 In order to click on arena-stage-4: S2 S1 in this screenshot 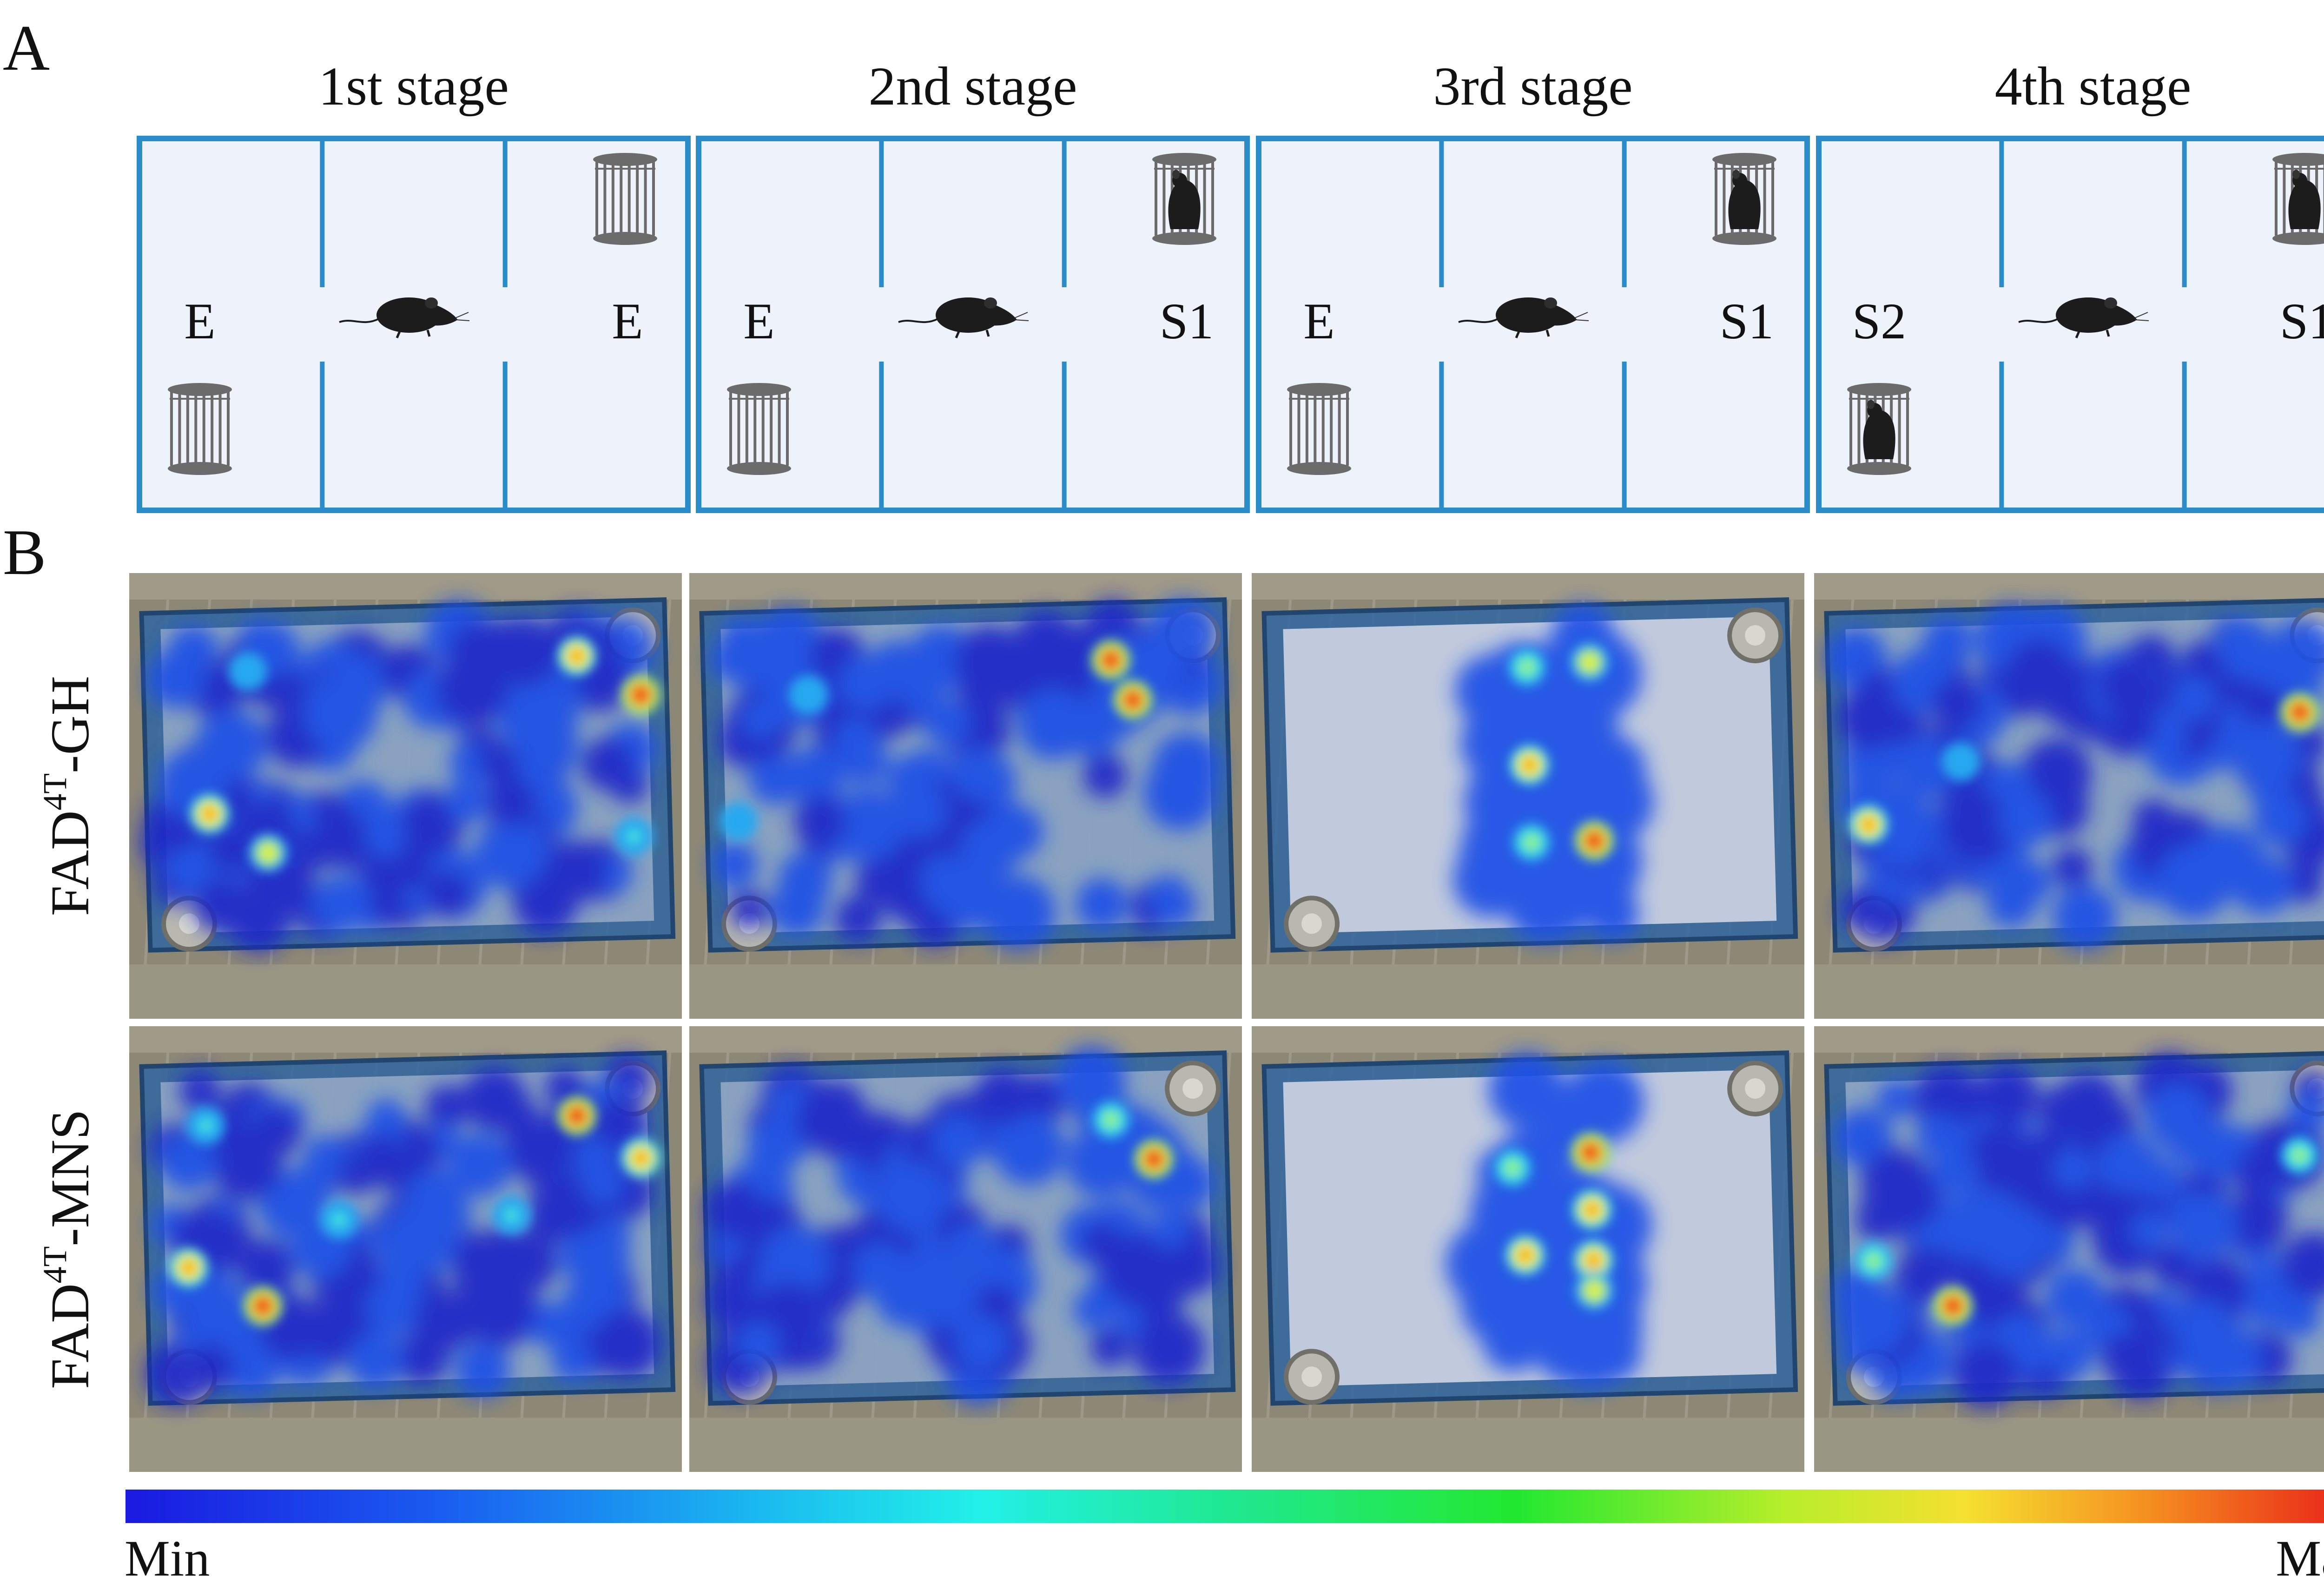, I will do `click(2070, 325)`.